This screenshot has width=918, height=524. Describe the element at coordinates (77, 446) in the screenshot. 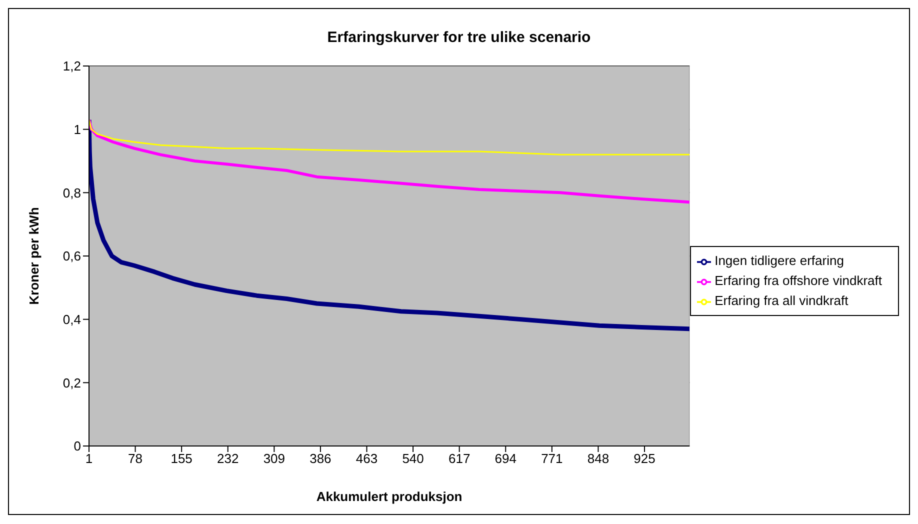

I see `y-tick-label: 0` at that location.